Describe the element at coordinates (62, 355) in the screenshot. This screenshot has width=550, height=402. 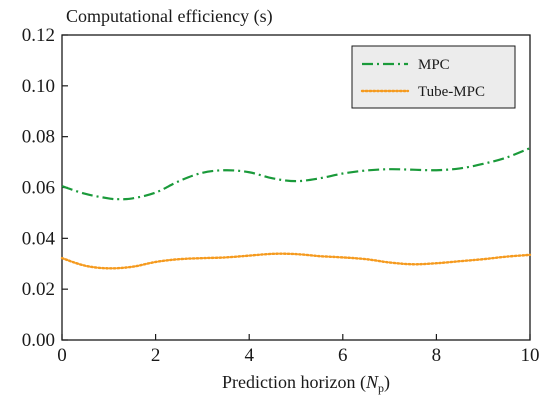
I see `x-tick-label: 0` at that location.